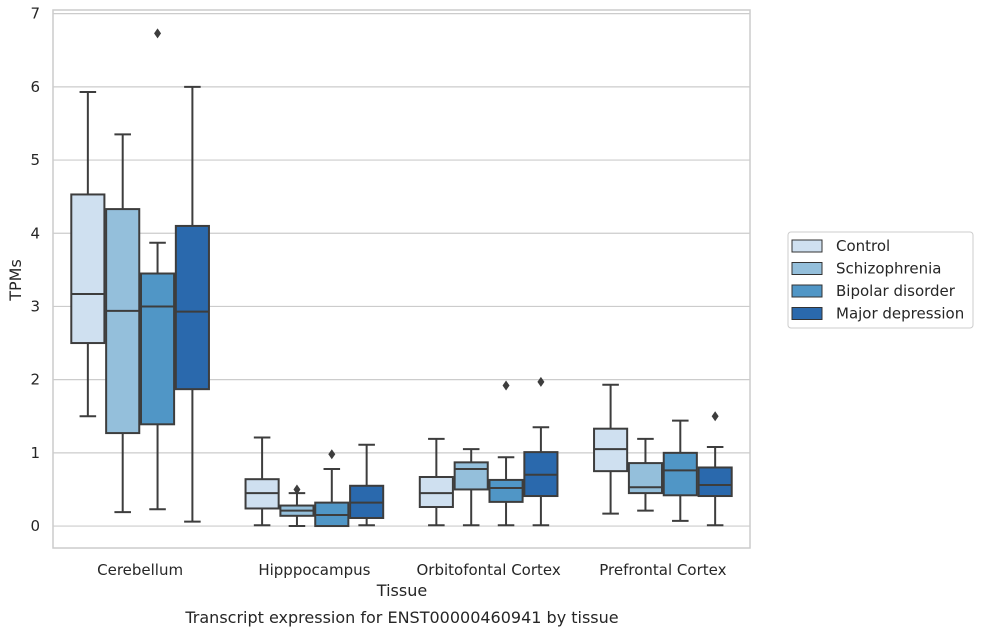  What do you see at coordinates (896, 291) in the screenshot?
I see `legend-label: Bipolar disorder` at bounding box center [896, 291].